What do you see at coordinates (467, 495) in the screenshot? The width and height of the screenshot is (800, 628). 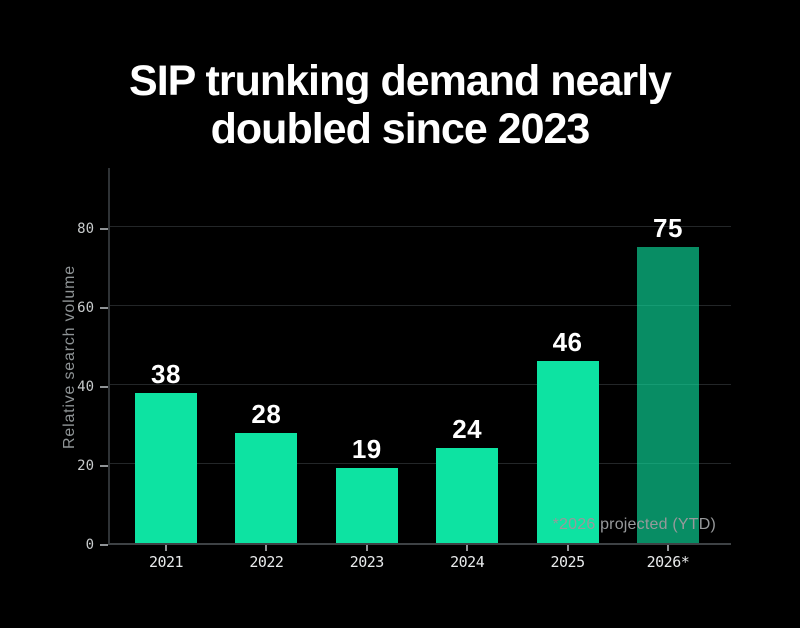 I see `bar-2024` at bounding box center [467, 495].